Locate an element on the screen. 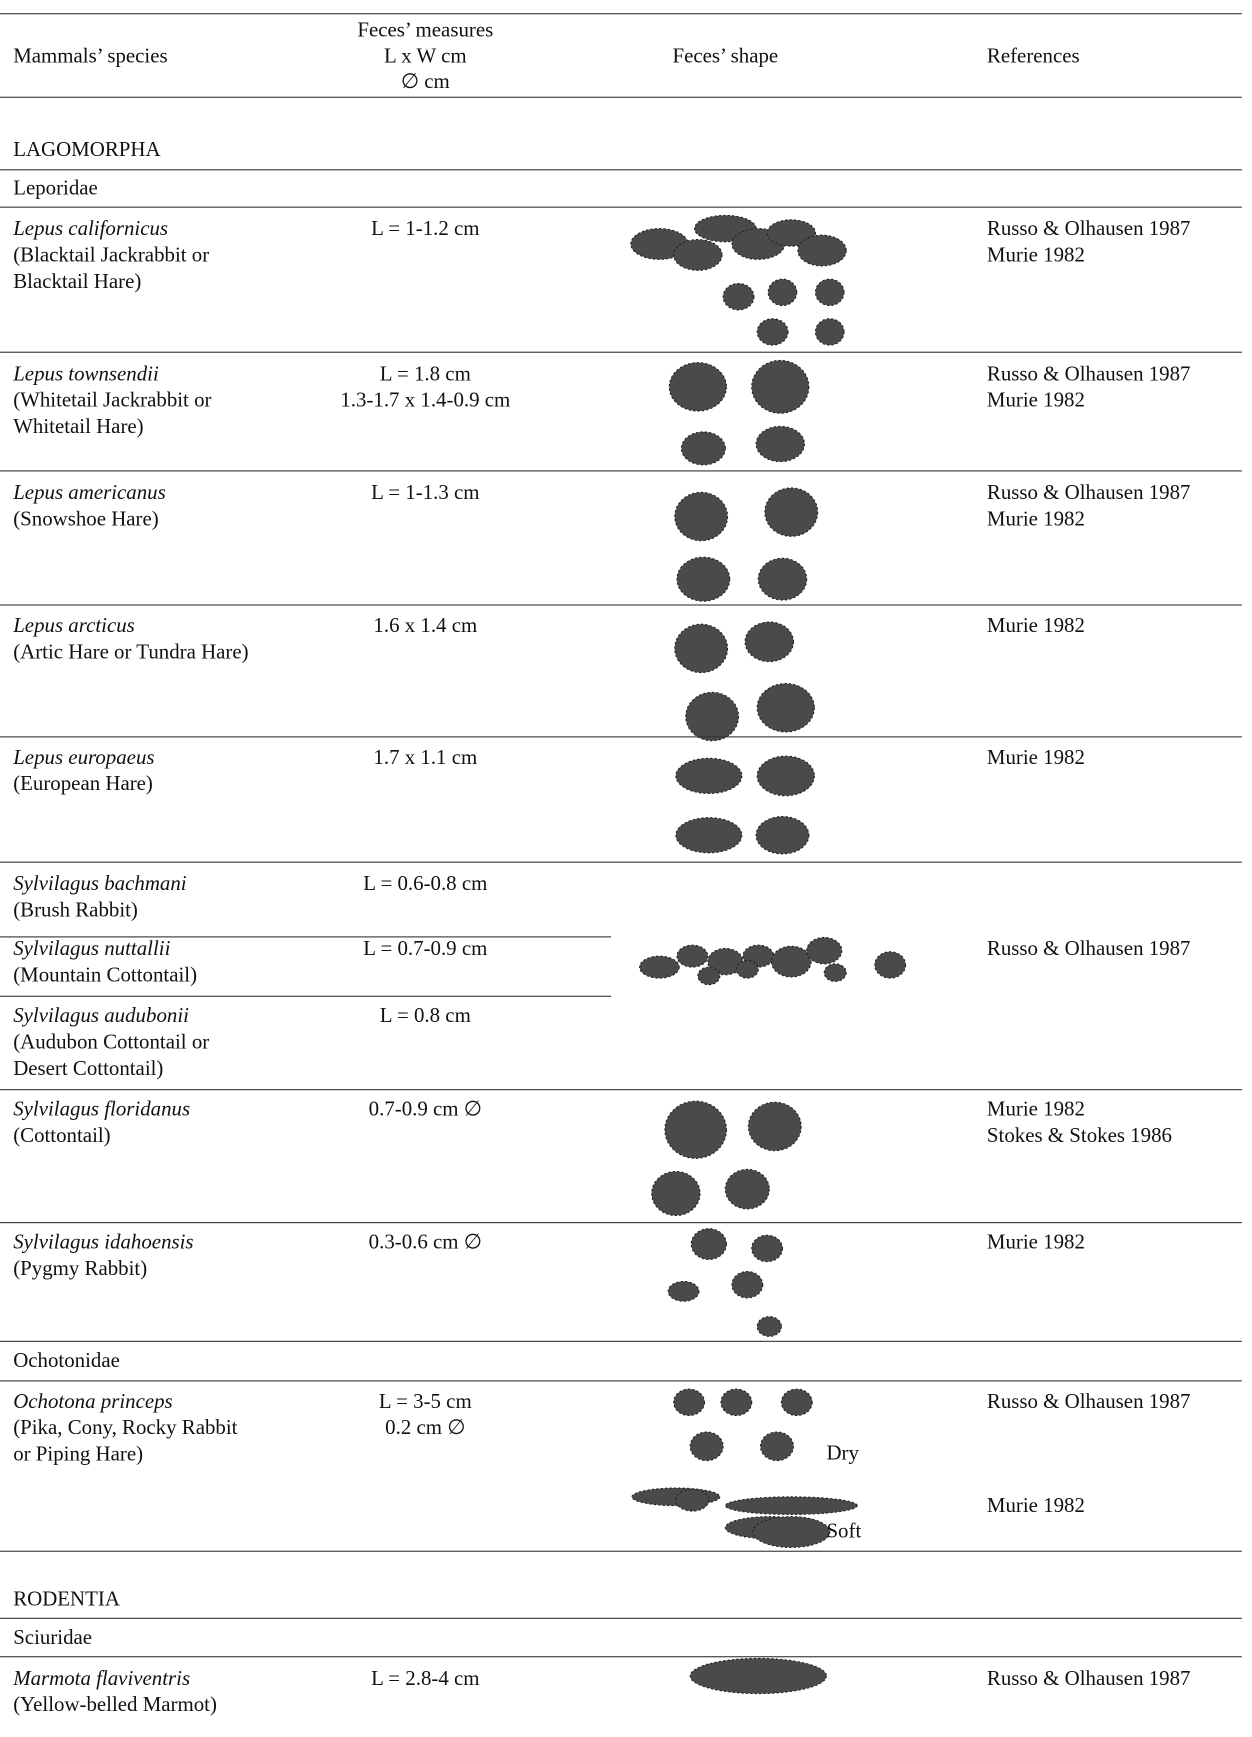  species-name: Lepus europaeus is located at coordinates (84, 758).